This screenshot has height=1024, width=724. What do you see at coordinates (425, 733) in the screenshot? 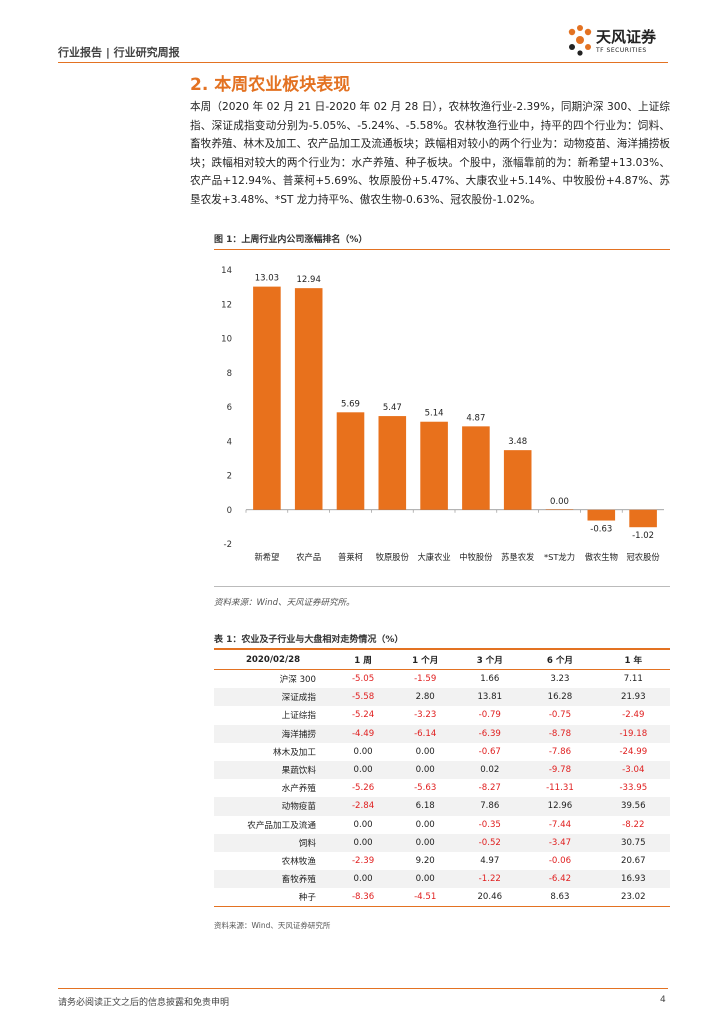
I see `table-cell: -6.14` at bounding box center [425, 733].